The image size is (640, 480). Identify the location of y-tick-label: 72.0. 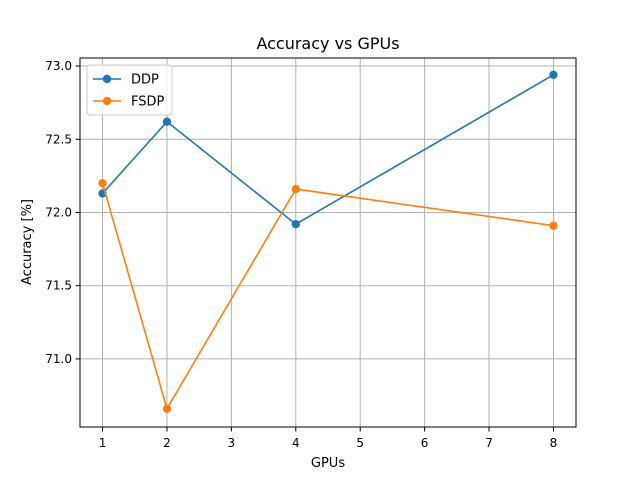
(58, 212).